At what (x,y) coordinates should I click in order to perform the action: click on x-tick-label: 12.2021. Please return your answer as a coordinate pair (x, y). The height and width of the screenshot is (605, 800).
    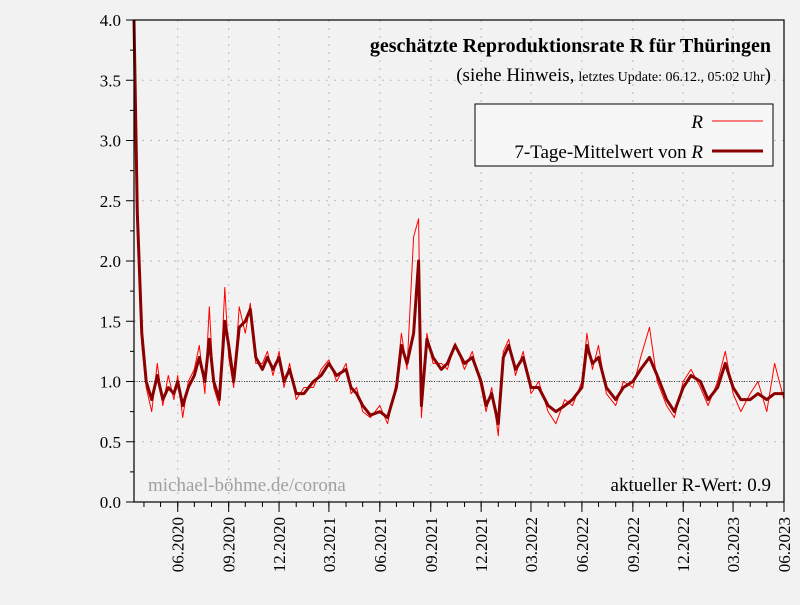
    Looking at the image, I should click on (481, 544).